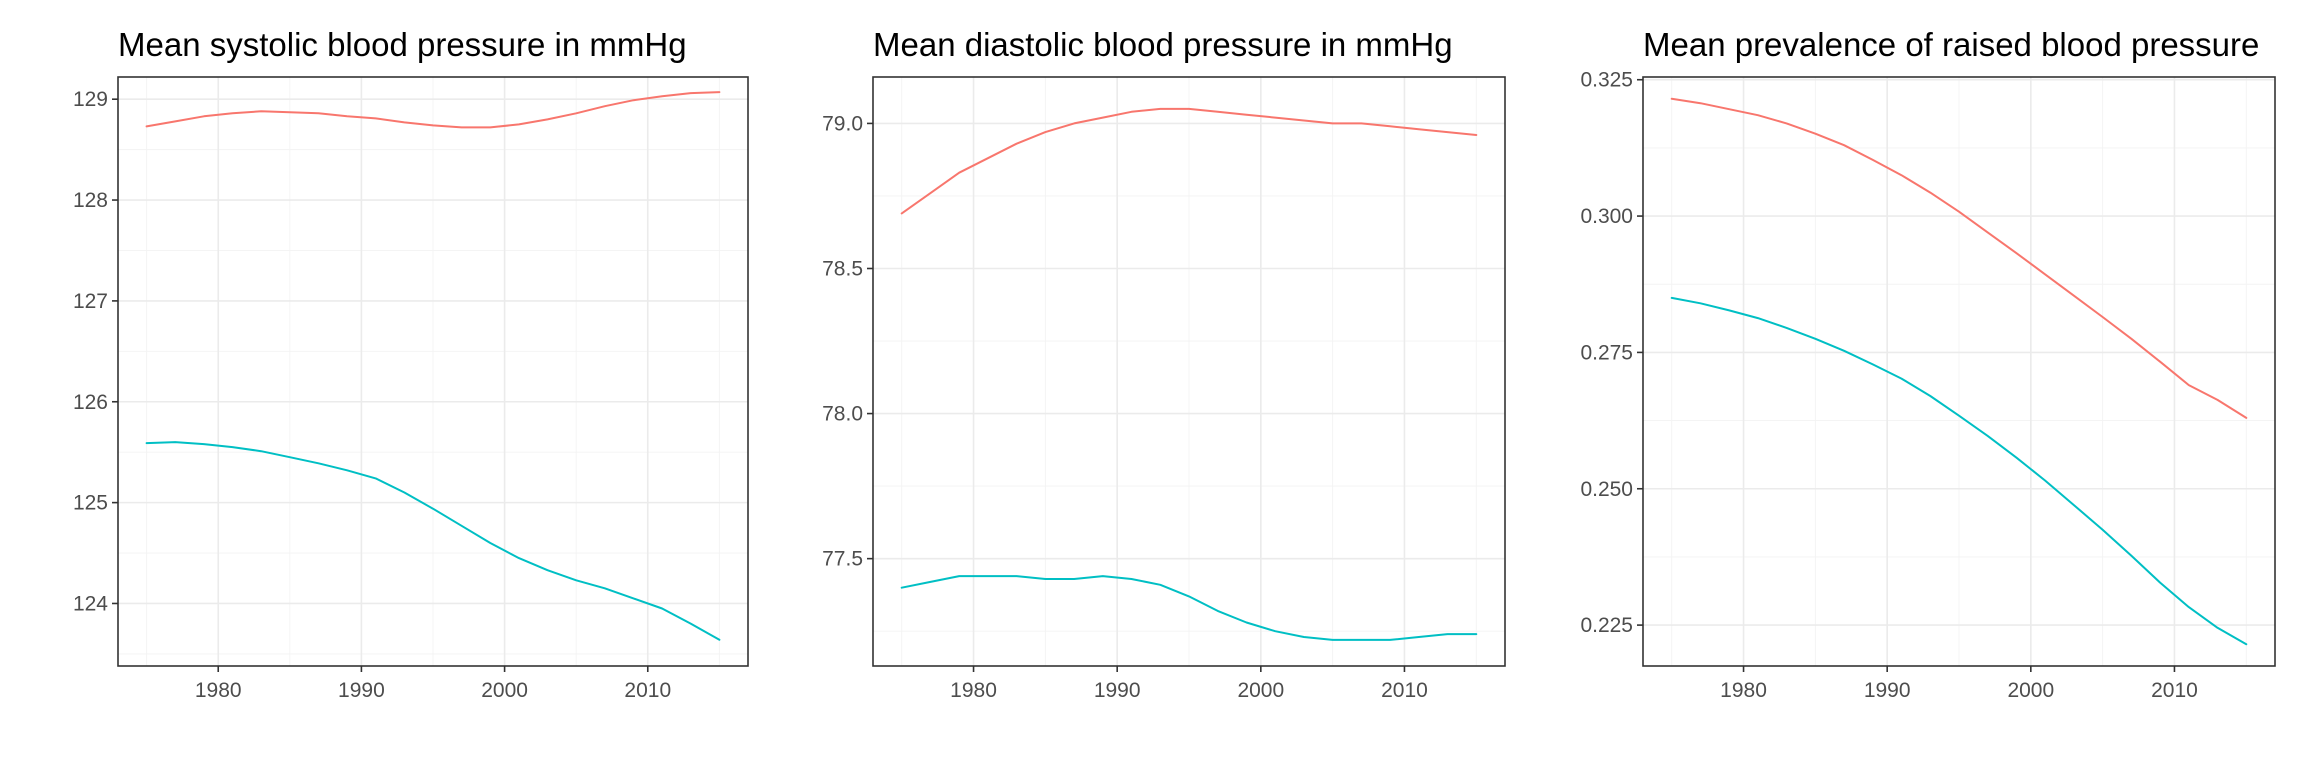 This screenshot has width=2304, height=768. What do you see at coordinates (842, 559) in the screenshot?
I see `y-tick-label: 77.5` at bounding box center [842, 559].